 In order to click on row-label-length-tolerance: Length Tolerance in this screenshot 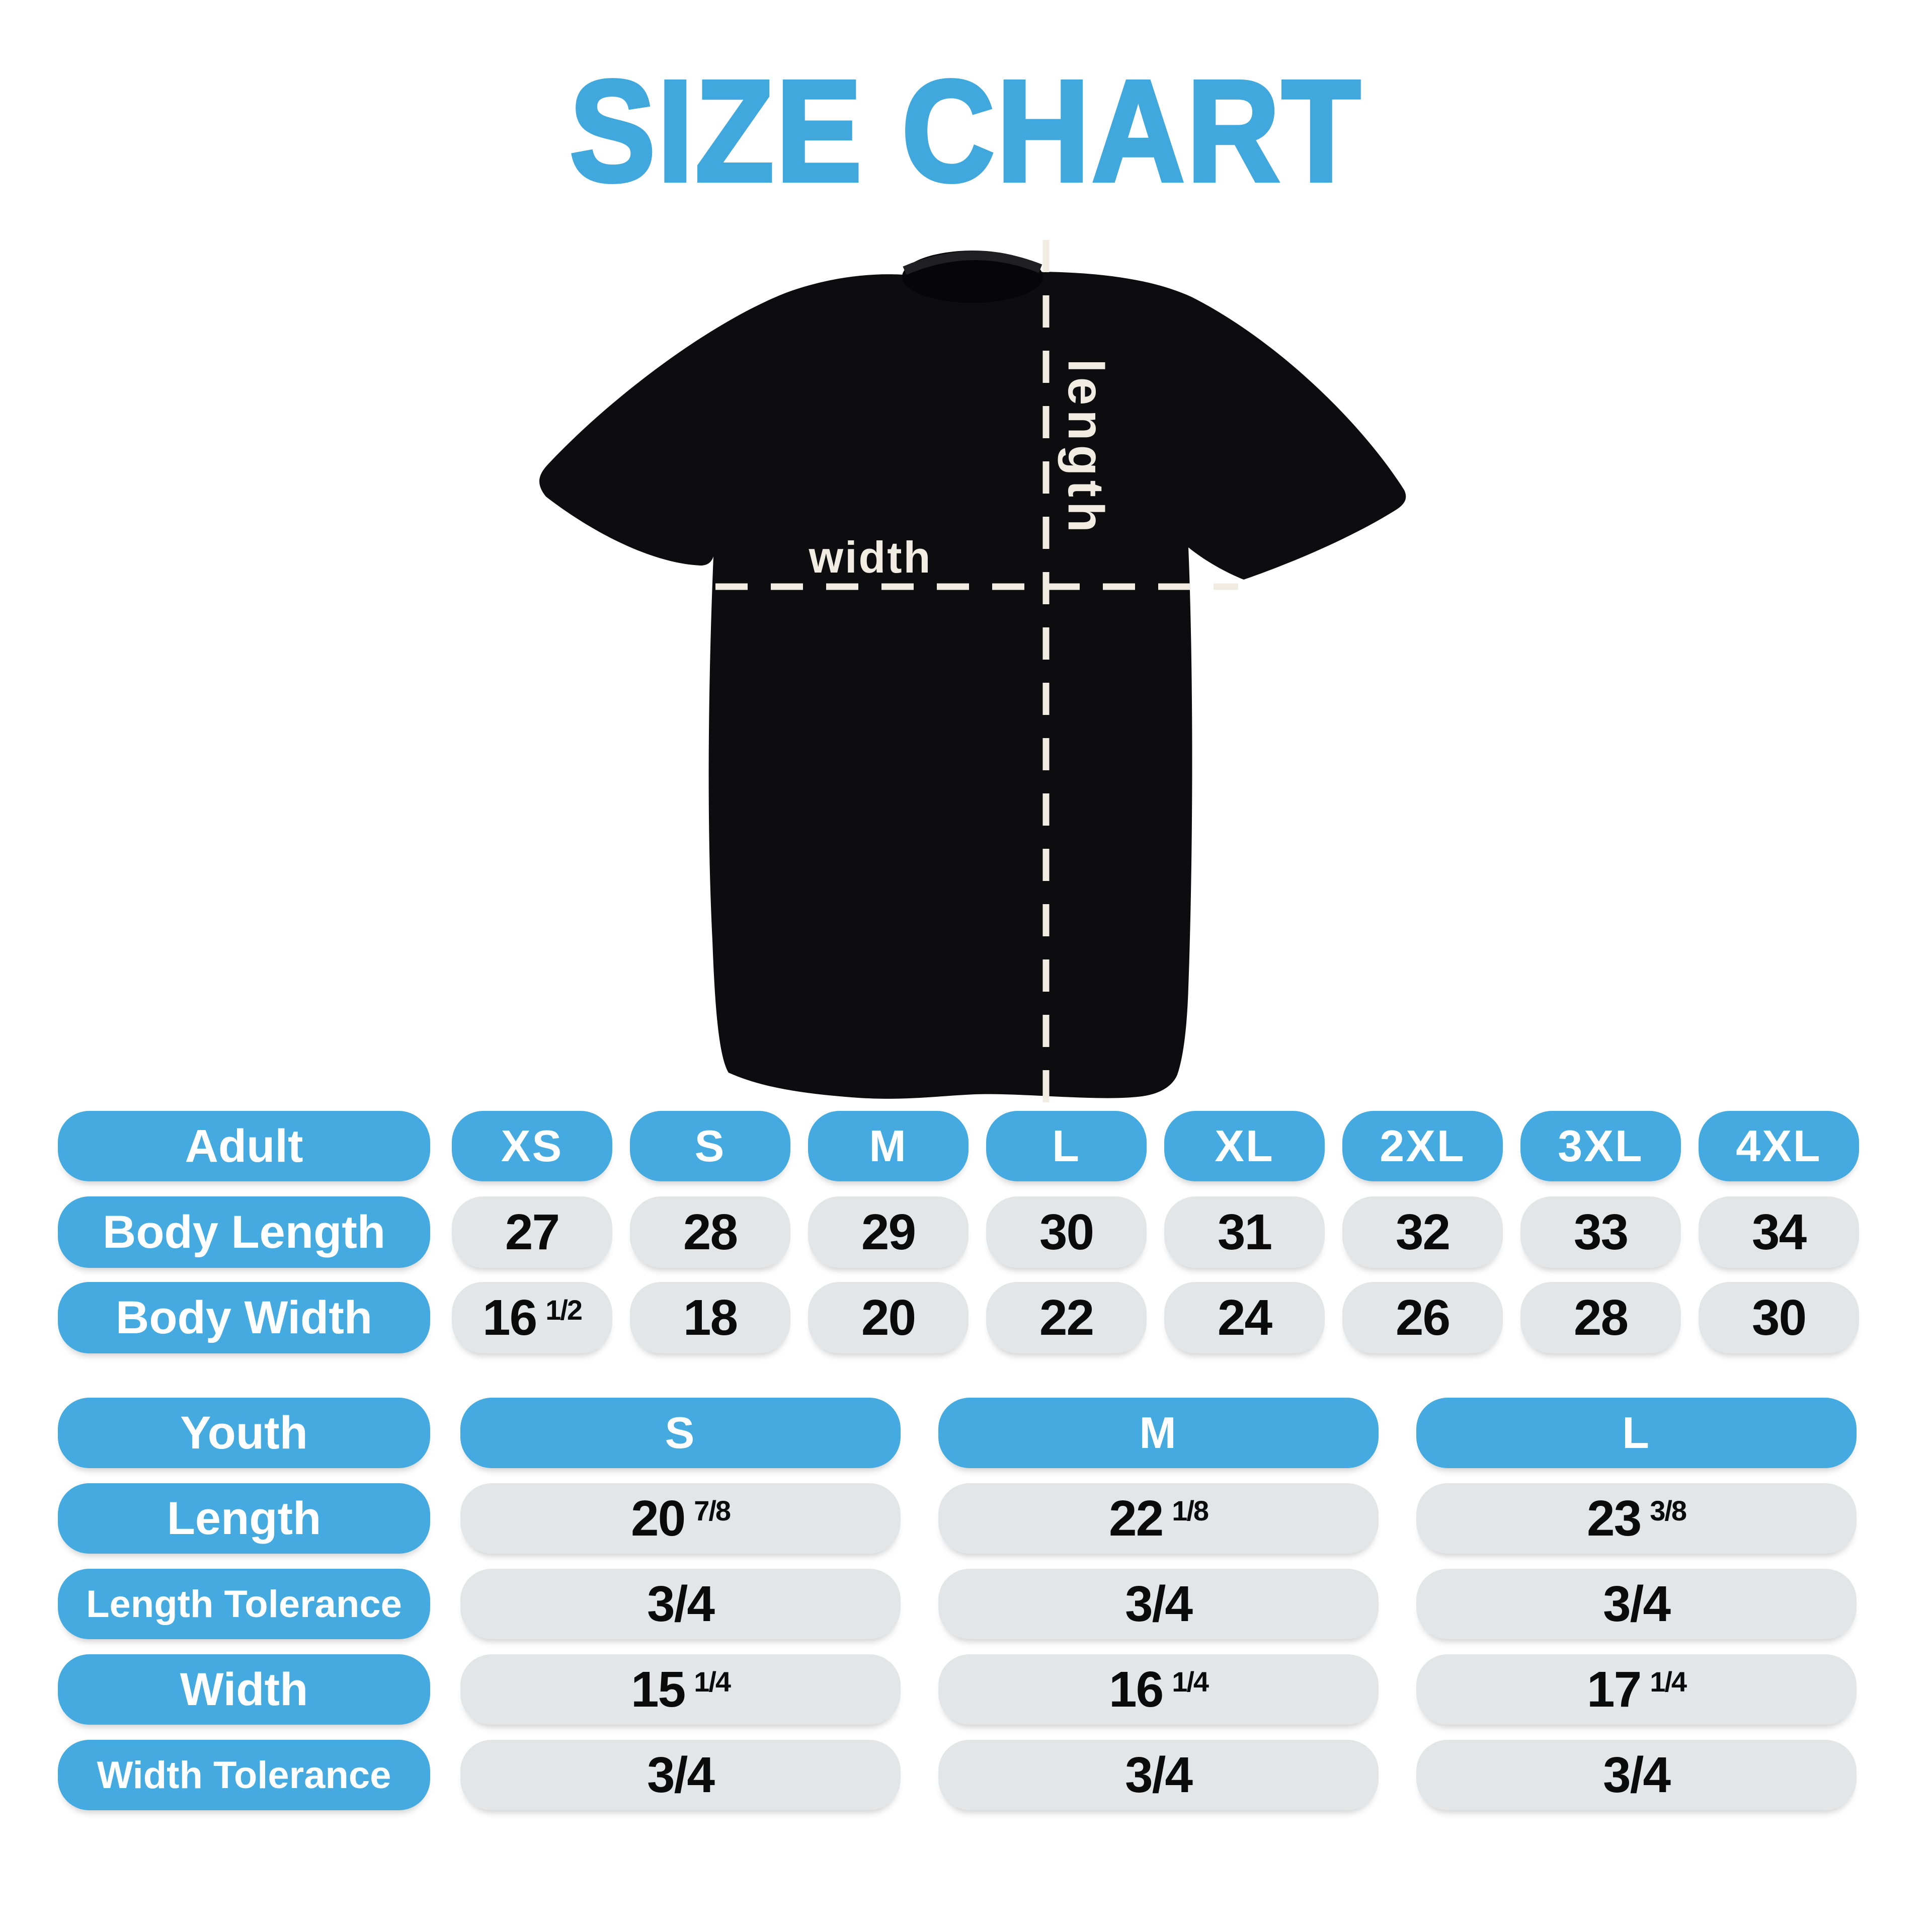, I will do `click(244, 1604)`.